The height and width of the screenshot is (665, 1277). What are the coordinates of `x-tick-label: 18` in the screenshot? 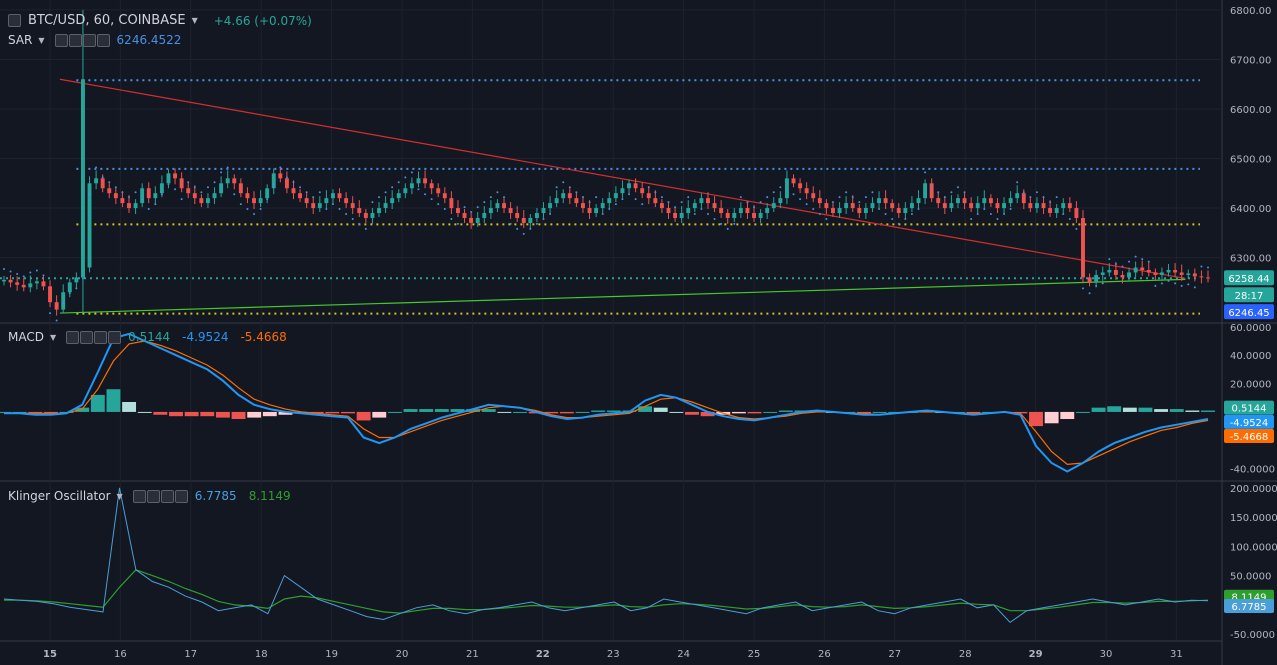 It's located at (261, 654).